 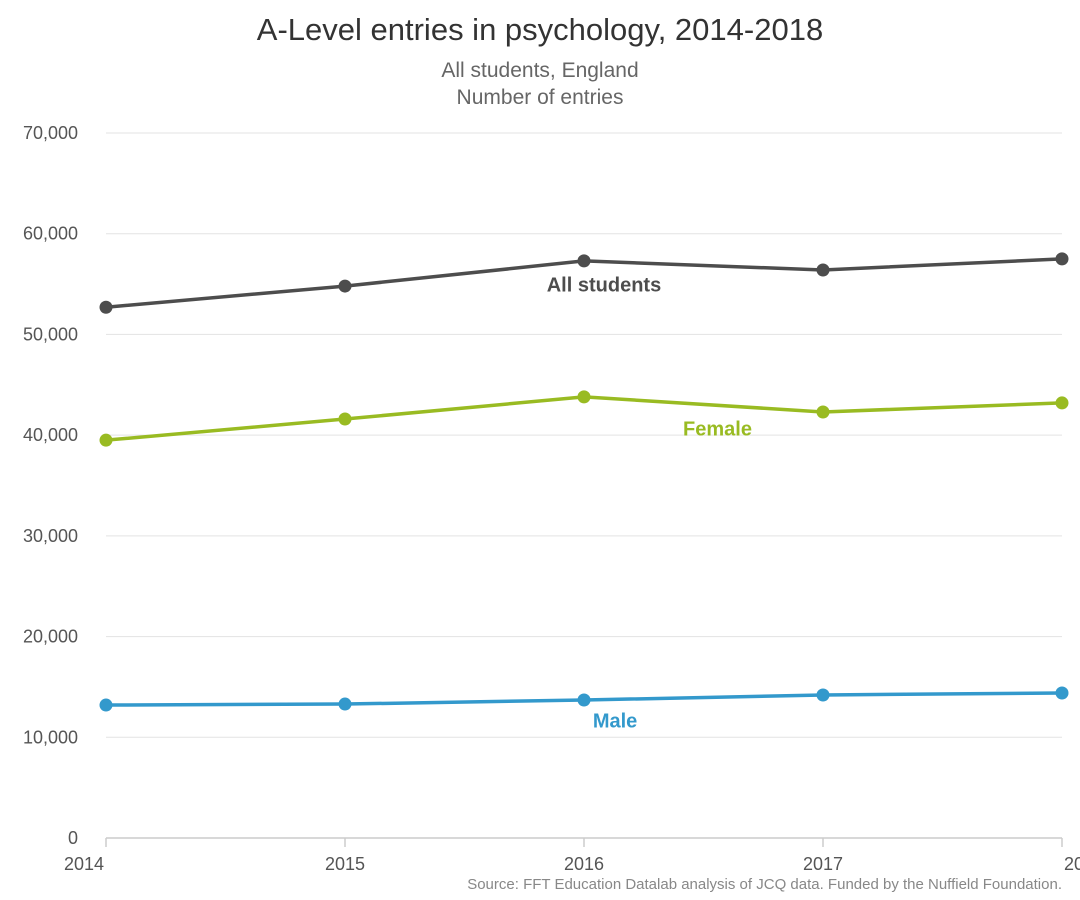 I want to click on y-tick-label: 70,000, so click(x=50, y=133).